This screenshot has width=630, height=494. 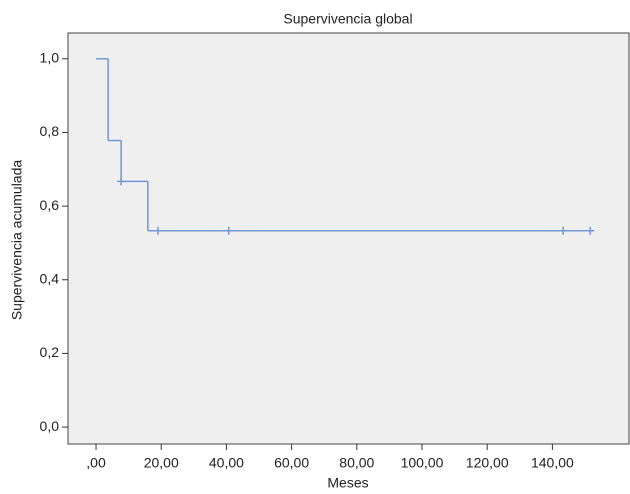 What do you see at coordinates (50, 57) in the screenshot?
I see `y-tick-label: 1,0` at bounding box center [50, 57].